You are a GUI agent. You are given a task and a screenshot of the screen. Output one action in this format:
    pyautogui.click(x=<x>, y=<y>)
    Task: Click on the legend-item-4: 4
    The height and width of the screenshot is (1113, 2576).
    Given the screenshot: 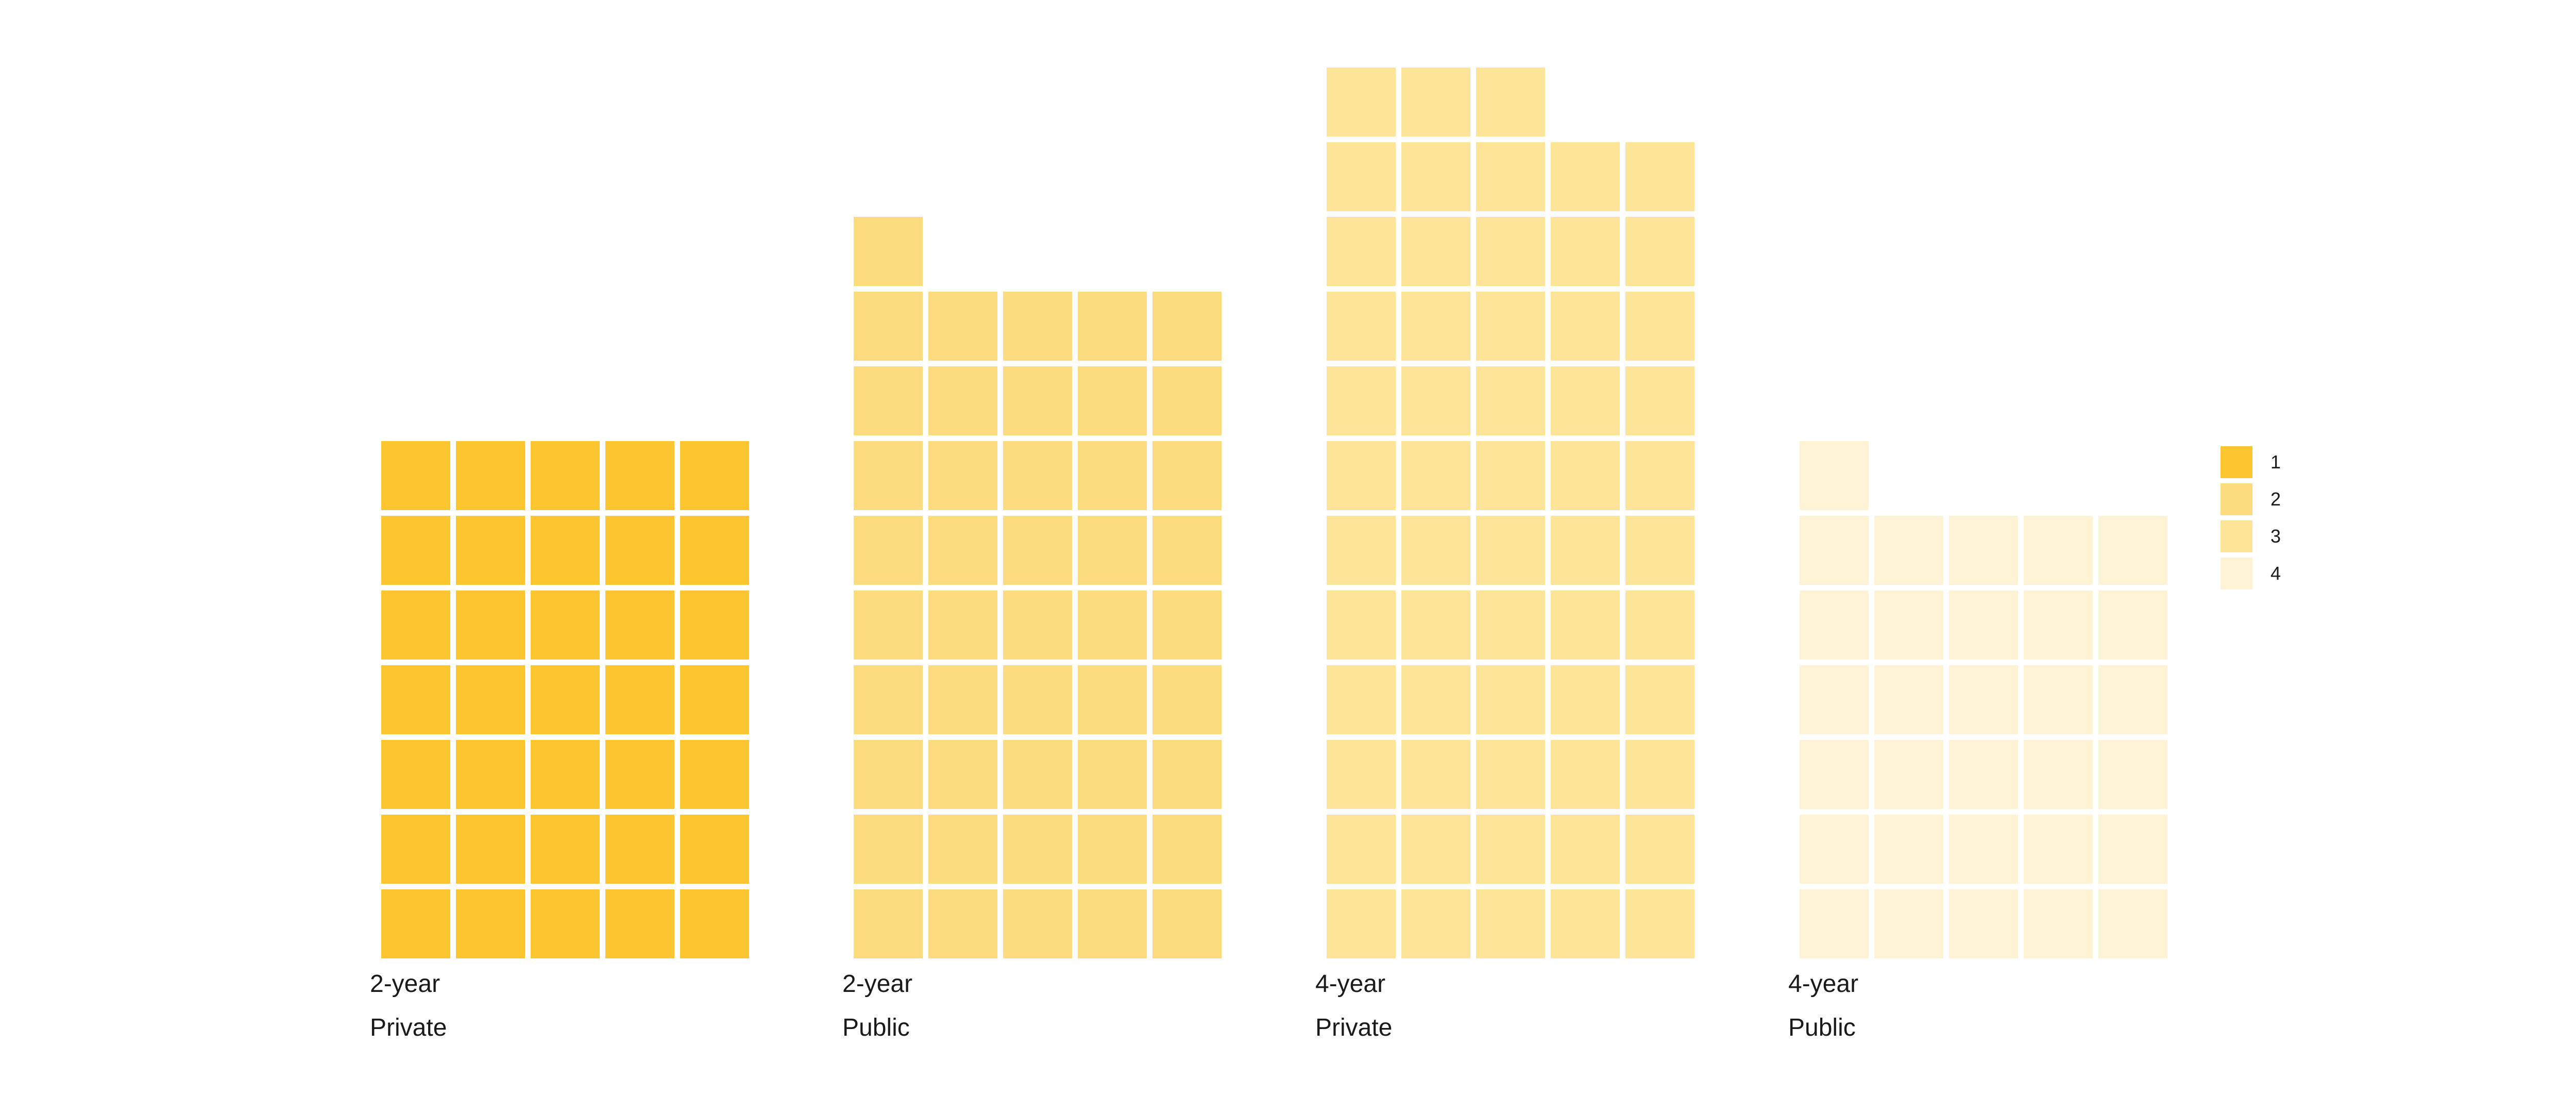 What is the action you would take?
    pyautogui.click(x=2251, y=573)
    